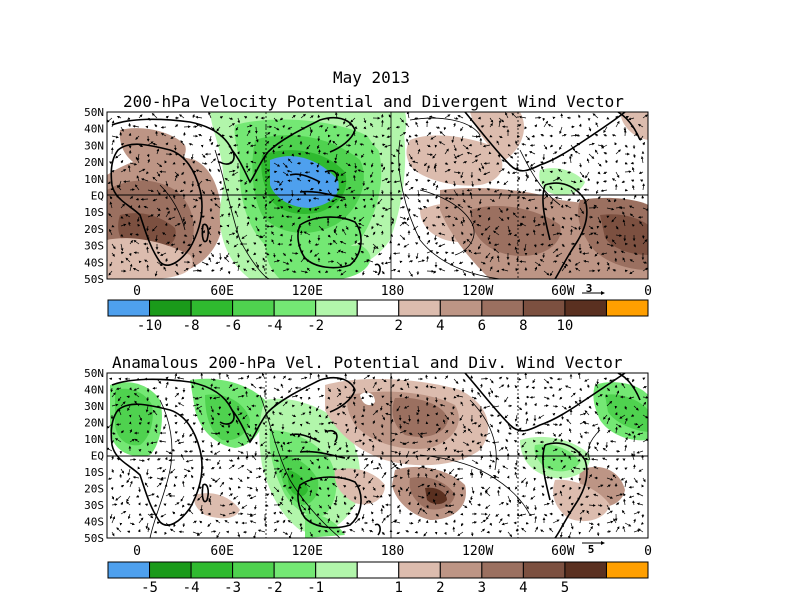  What do you see at coordinates (94, 162) in the screenshot?
I see `top-lat-label: 20N` at bounding box center [94, 162].